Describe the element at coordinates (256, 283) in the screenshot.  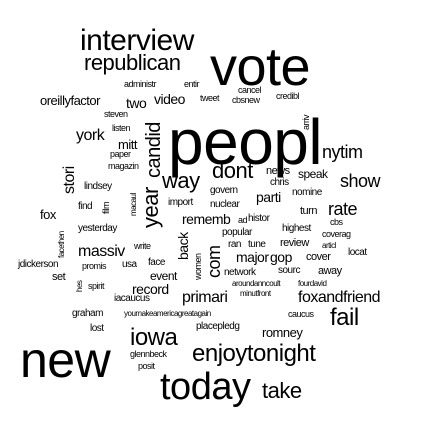
I see `word-aroundanncoult: aroundanncoult` at that location.